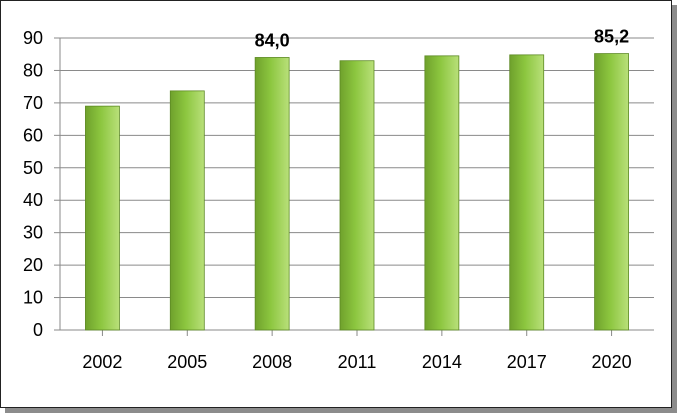  I want to click on y-tick-label: 50, so click(33, 168).